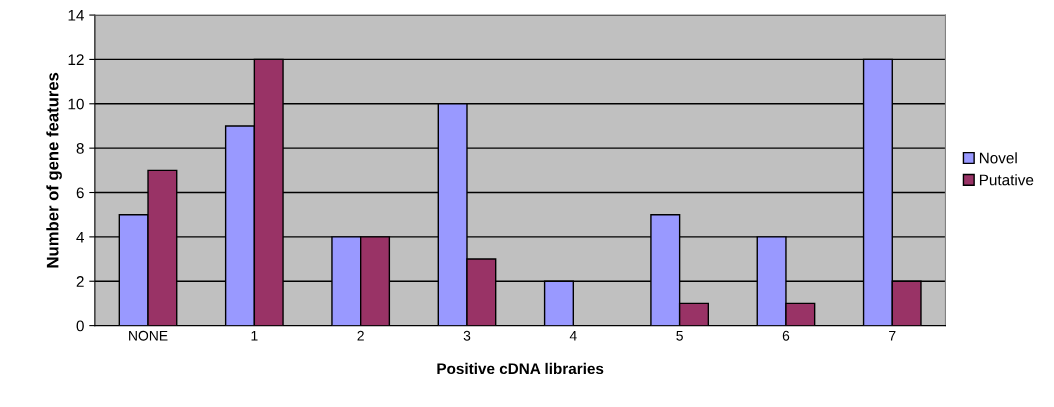 Image resolution: width=1054 pixels, height=407 pixels. Describe the element at coordinates (76, 15) in the screenshot. I see `y-tick-label: 14` at that location.